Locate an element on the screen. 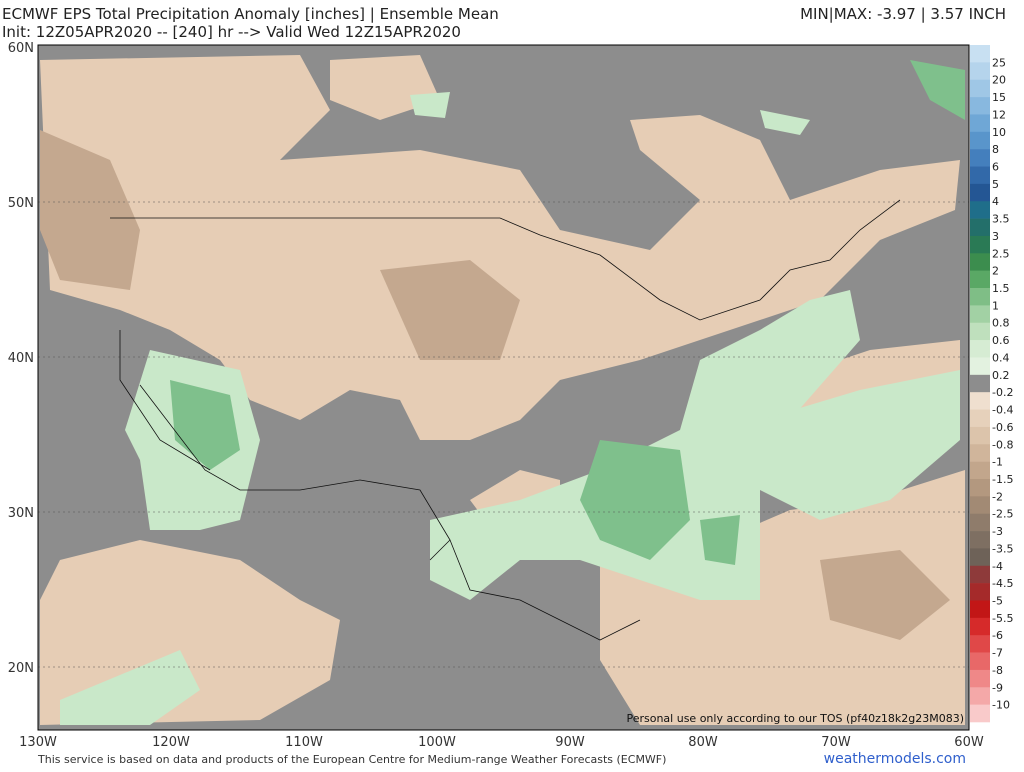 The image size is (1024, 772). colorbar-label: 4 is located at coordinates (995, 201).